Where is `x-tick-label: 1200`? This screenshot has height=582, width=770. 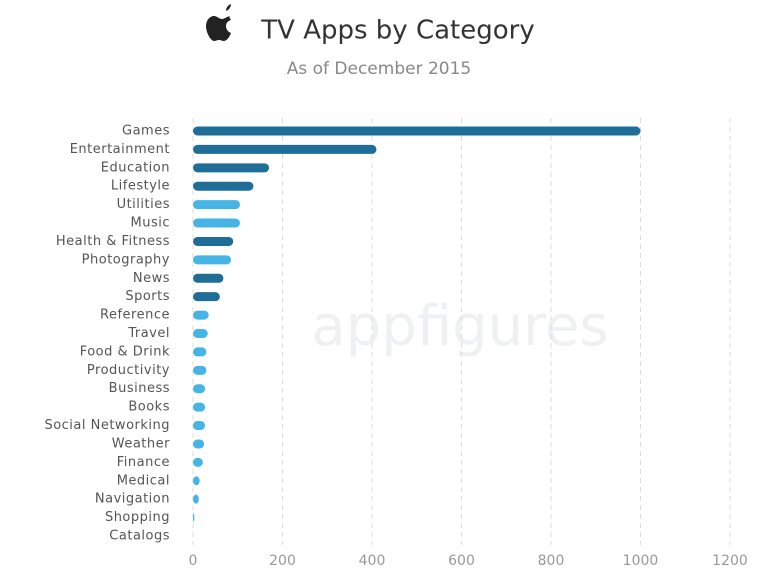
x-tick-label: 1200 is located at coordinates (730, 561).